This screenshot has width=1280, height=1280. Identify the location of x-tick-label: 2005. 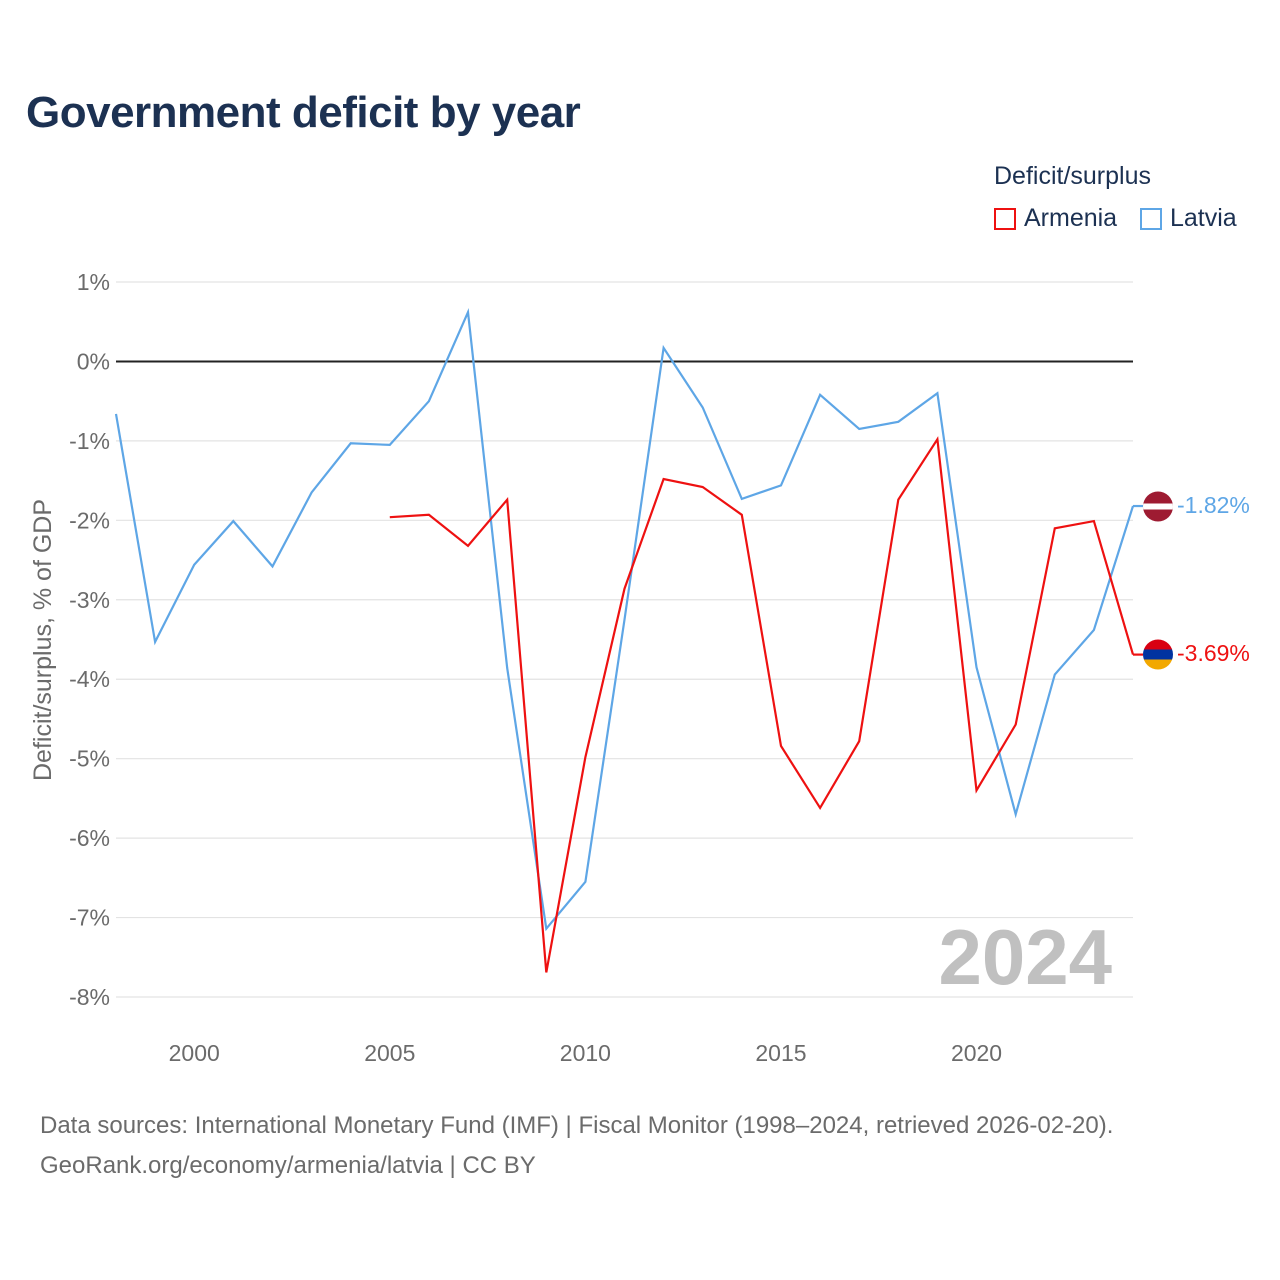
(389, 1053).